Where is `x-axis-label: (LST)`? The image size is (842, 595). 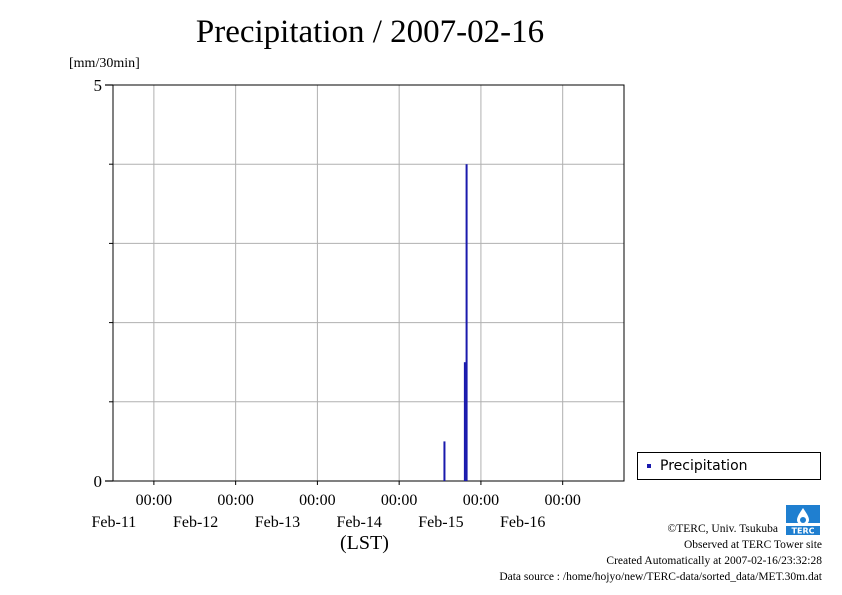
x-axis-label: (LST) is located at coordinates (364, 543).